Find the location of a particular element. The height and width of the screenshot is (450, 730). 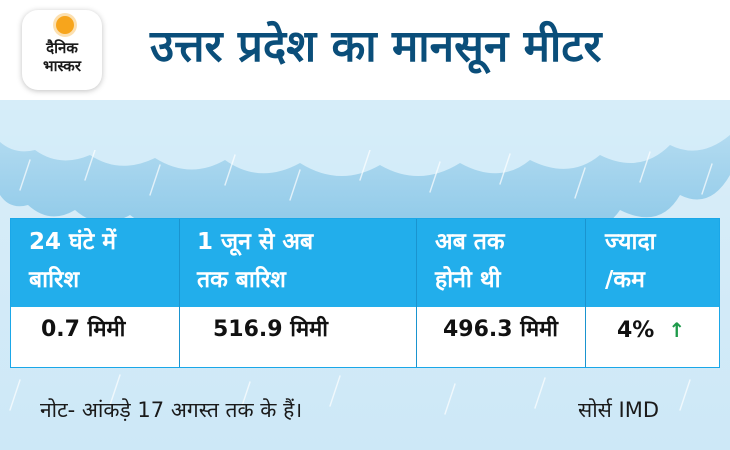

percent-value: 4% is located at coordinates (636, 330).